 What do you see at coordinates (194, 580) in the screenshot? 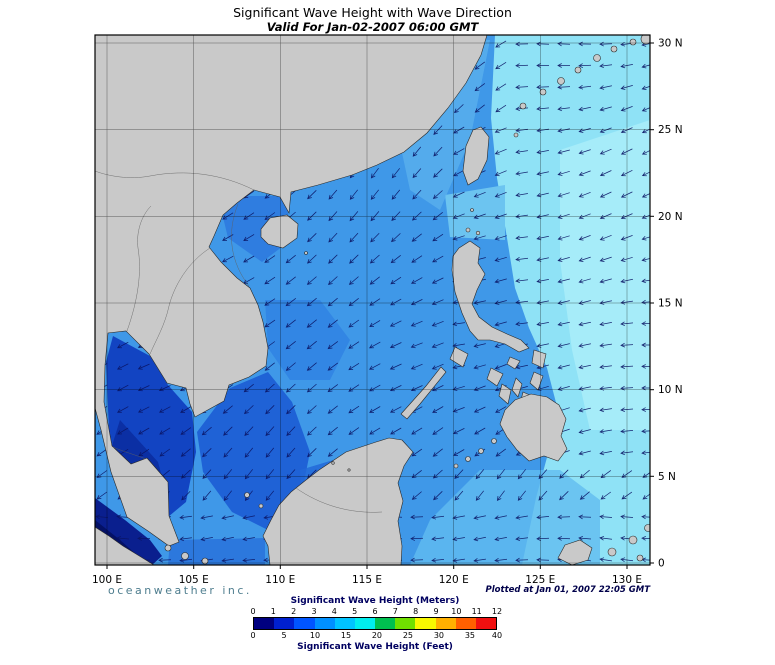
I see `lon-tick-label: 105 E` at bounding box center [194, 580].